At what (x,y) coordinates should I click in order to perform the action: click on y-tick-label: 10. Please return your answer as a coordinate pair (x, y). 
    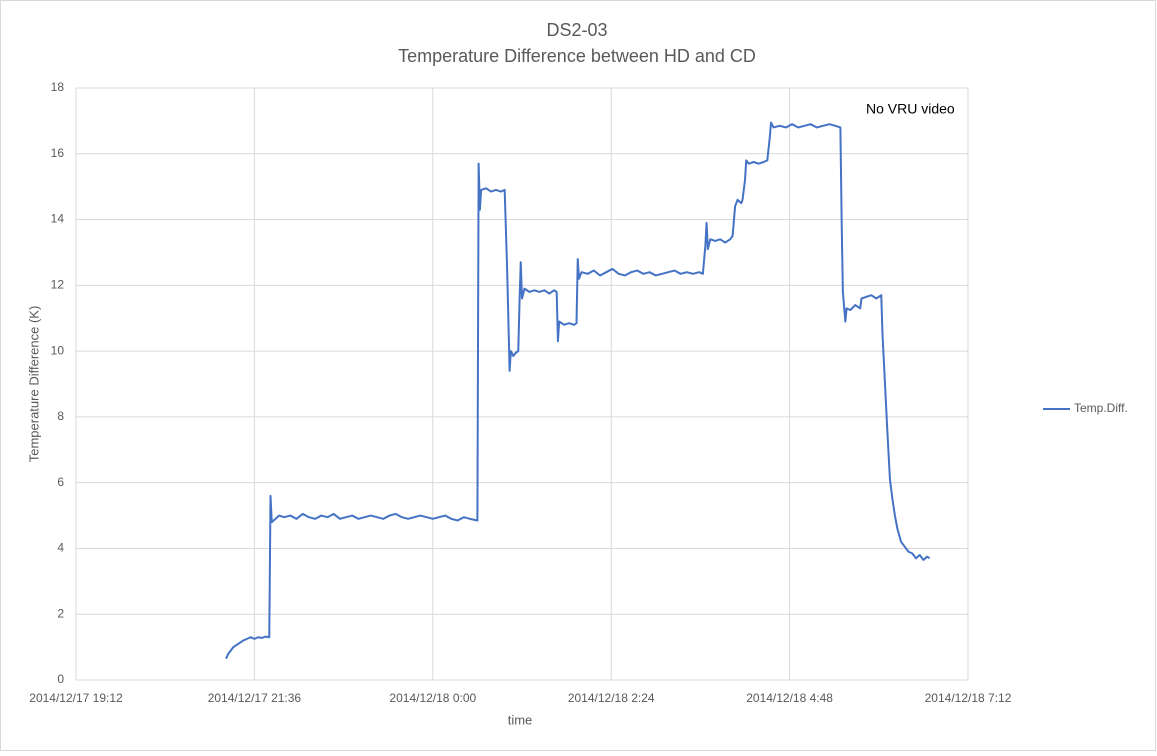
    Looking at the image, I should click on (58, 350).